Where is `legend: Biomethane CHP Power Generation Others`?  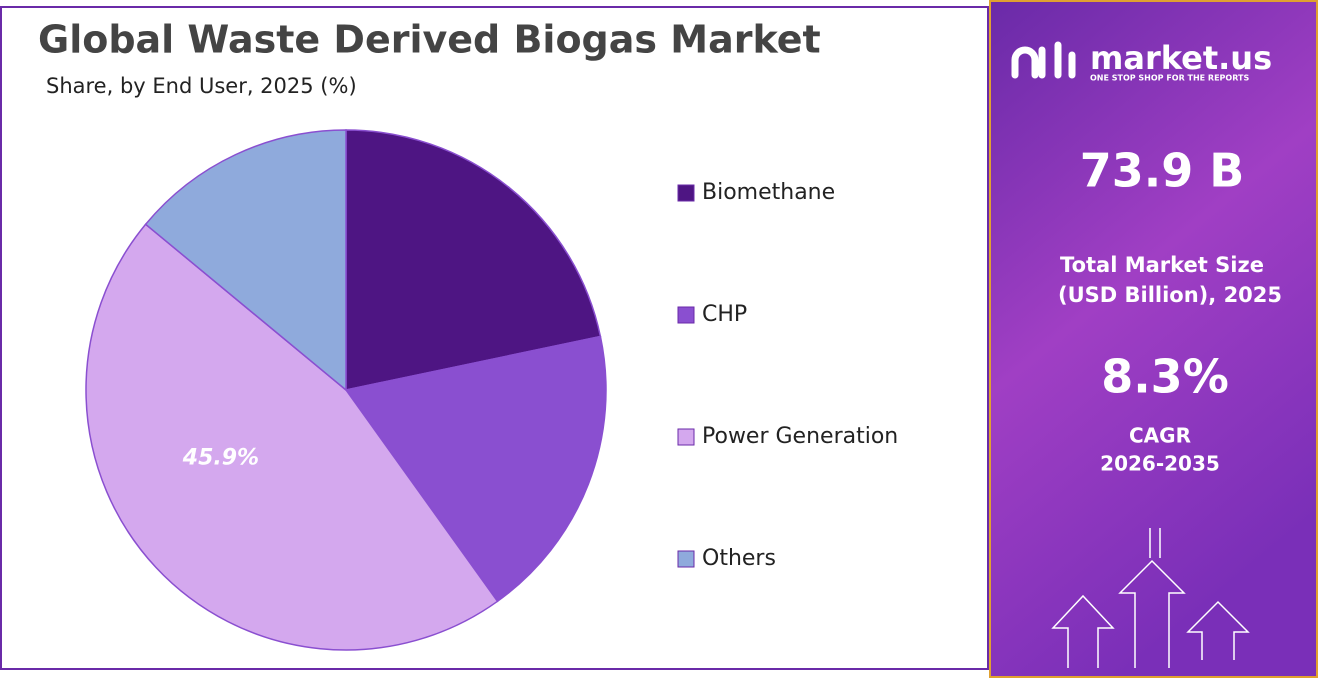
legend: Biomethane CHP Power Generation Others is located at coordinates (787, 375).